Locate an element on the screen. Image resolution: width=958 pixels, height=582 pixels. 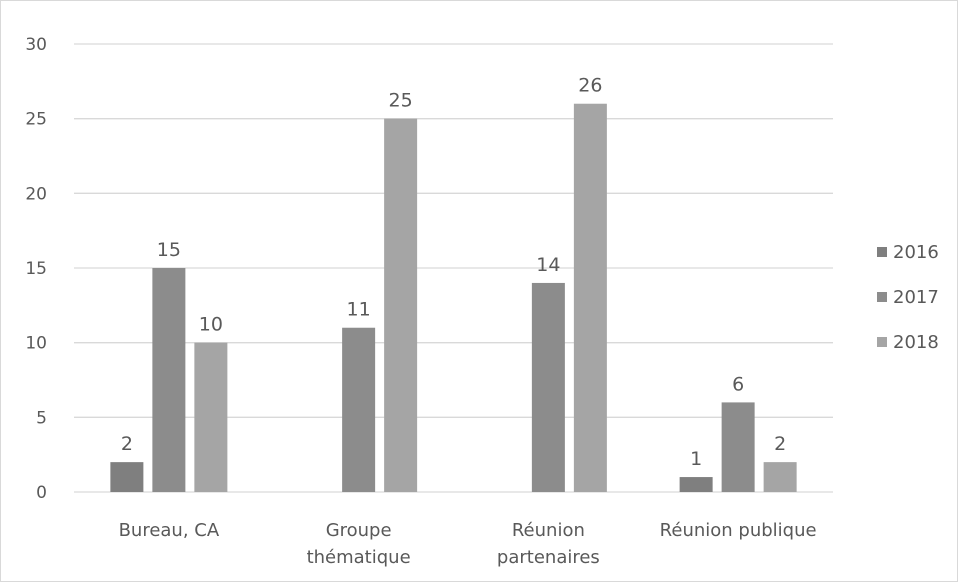
y-tick-label-10: 10 is located at coordinates (36, 344).